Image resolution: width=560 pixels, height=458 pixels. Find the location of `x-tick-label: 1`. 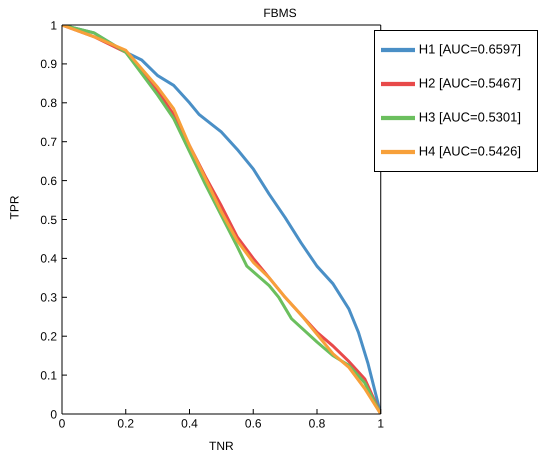

x-tick-label: 1 is located at coordinates (380, 423).